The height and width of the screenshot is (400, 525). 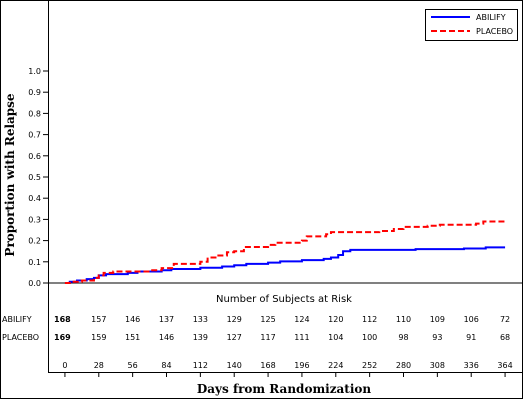 I want to click on y-tick-label: 1.0, so click(x=34, y=71).